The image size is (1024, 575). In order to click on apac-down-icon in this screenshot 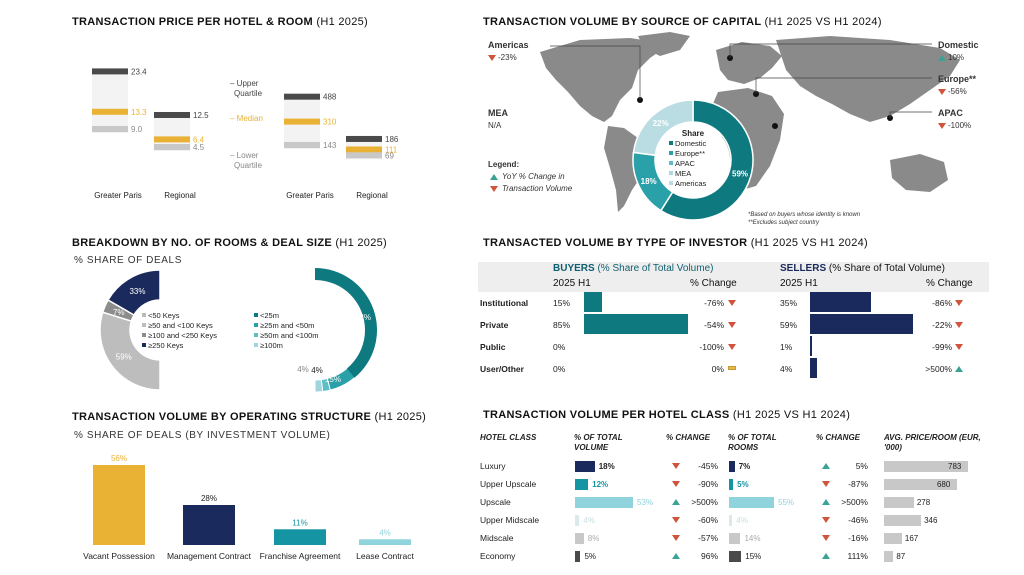, I will do `click(942, 126)`.